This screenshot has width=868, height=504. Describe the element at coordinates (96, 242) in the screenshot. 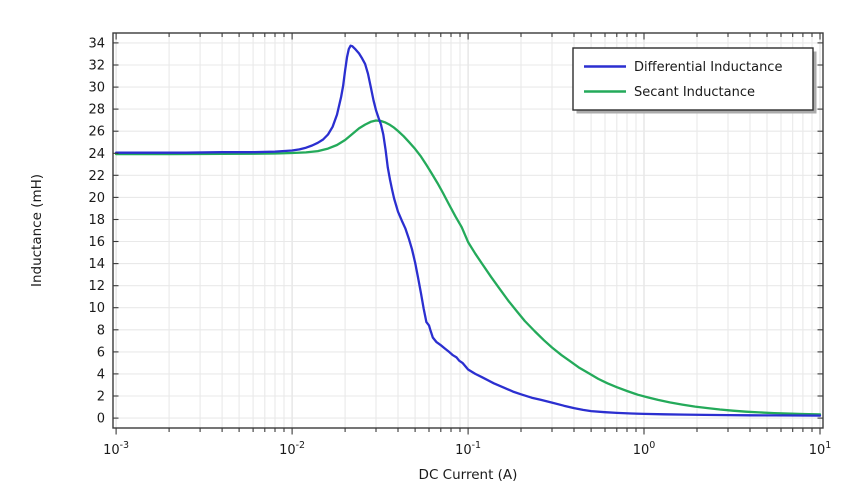

I see `y-tick-label: 16` at that location.